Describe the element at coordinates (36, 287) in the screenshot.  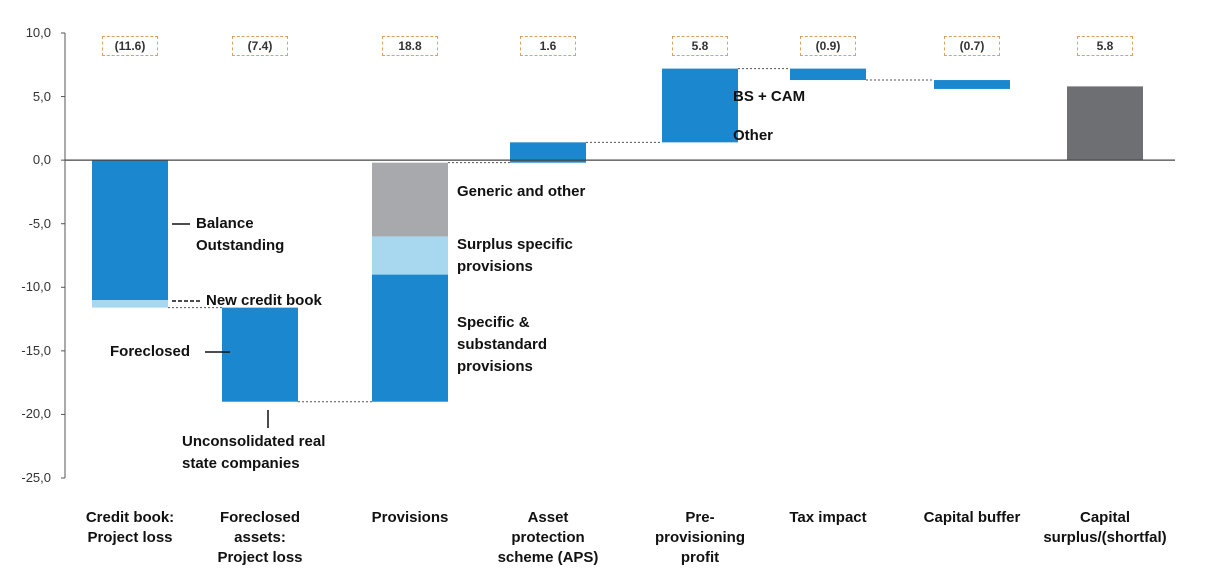
I see `y-tick-label: -10,0` at that location.